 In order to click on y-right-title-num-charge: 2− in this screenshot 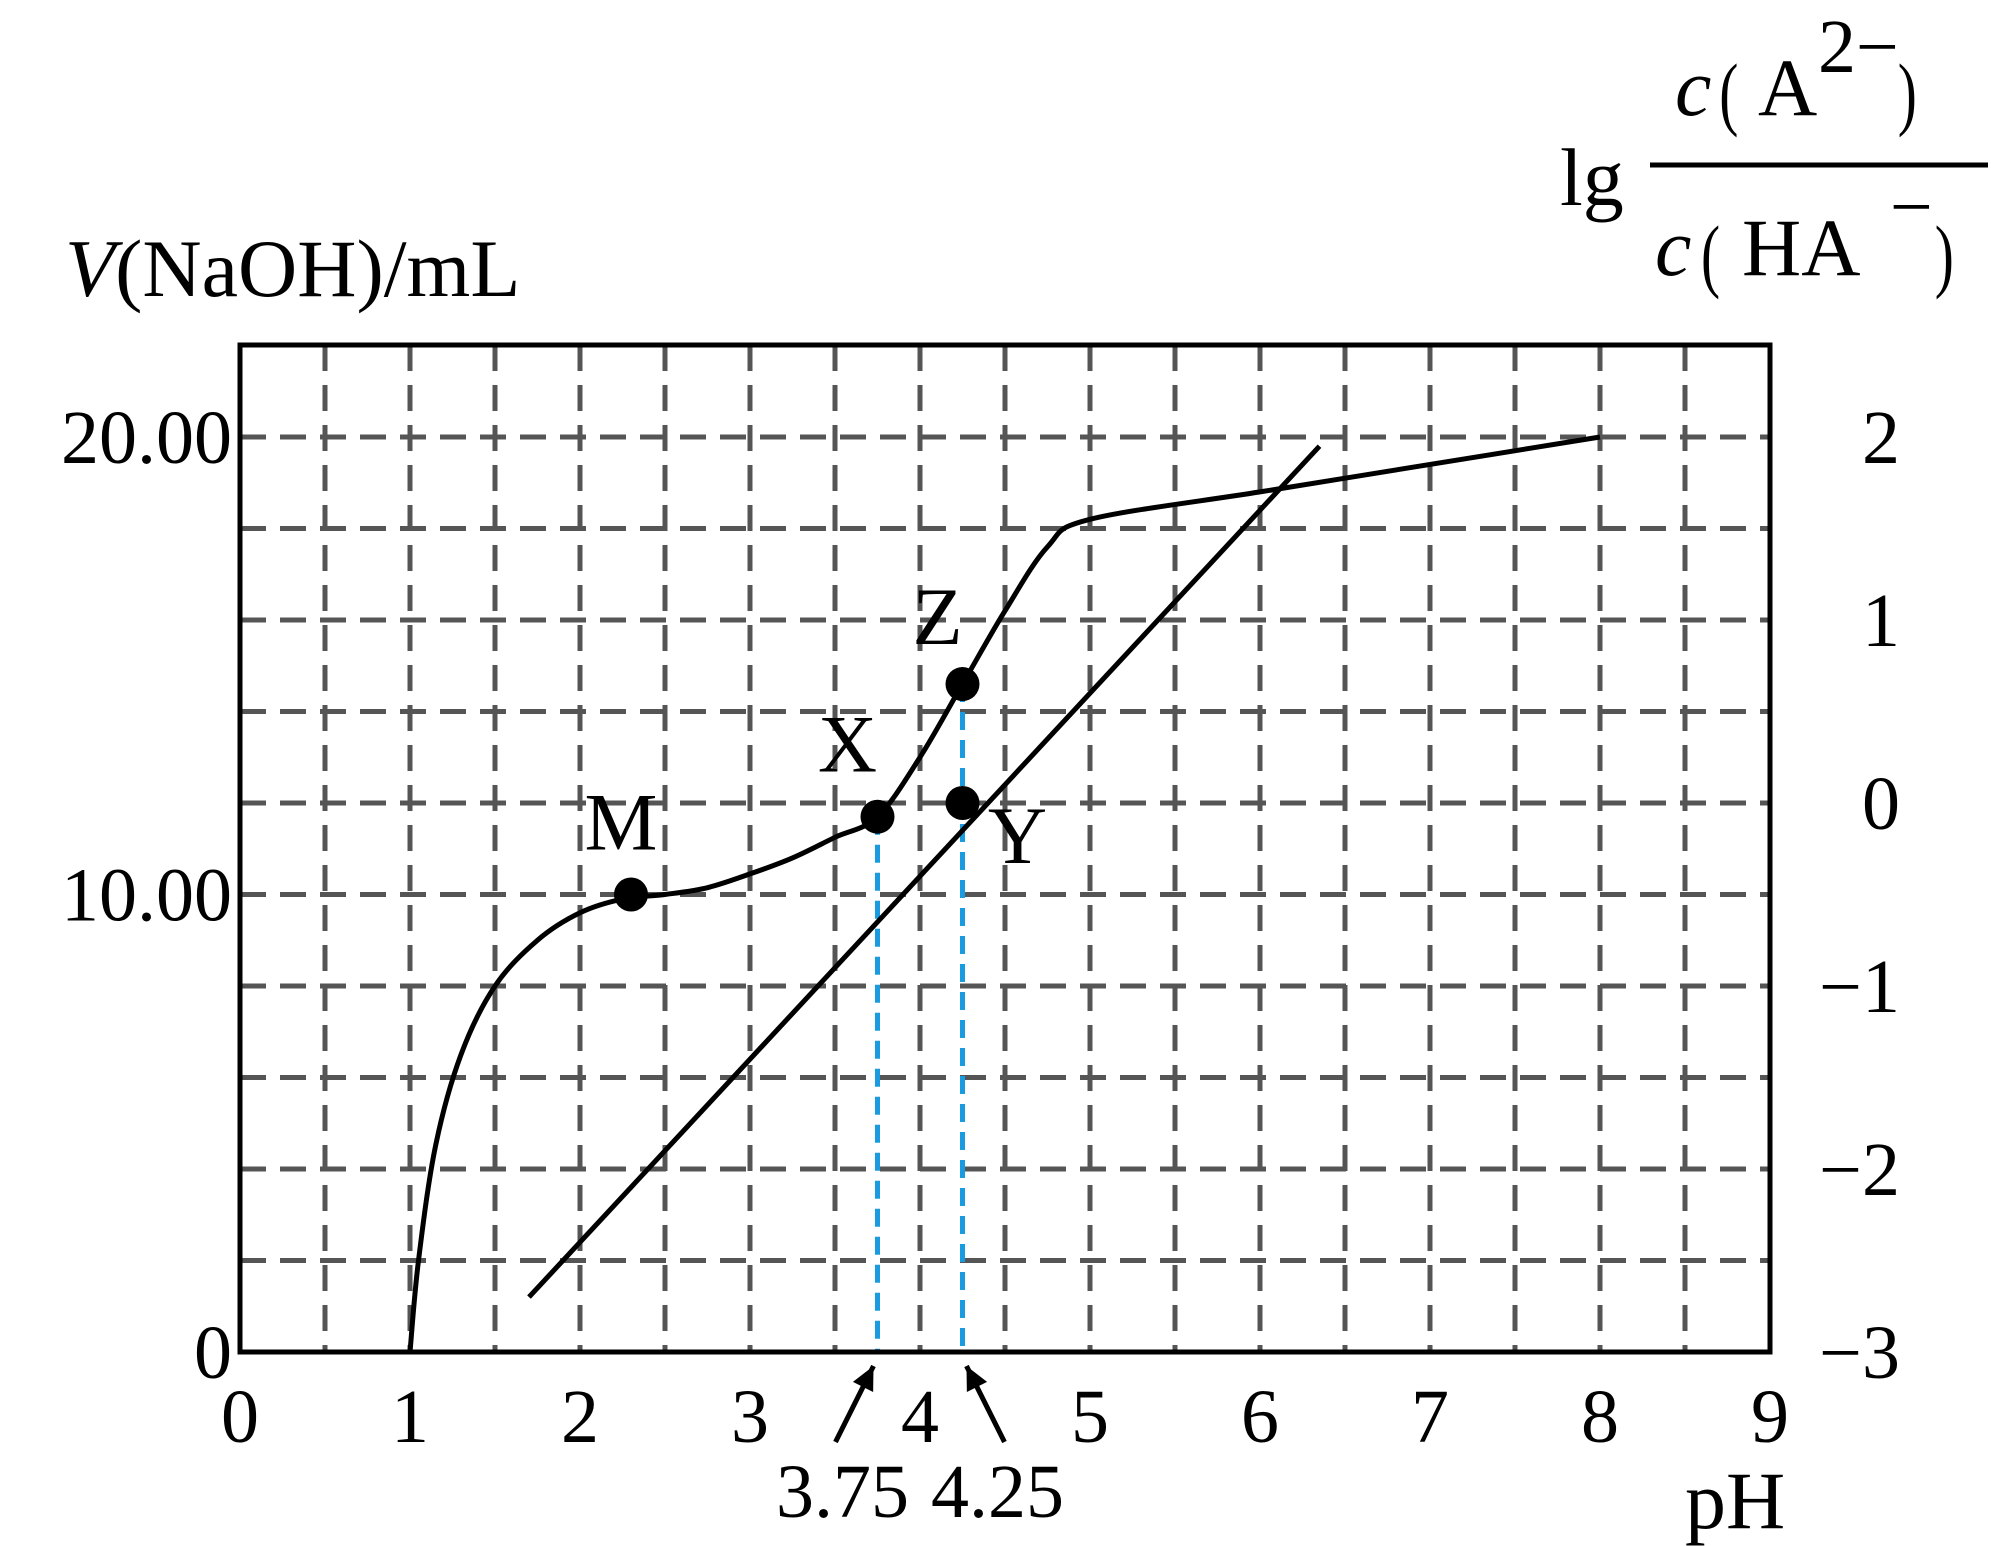, I will do `click(1858, 47)`.